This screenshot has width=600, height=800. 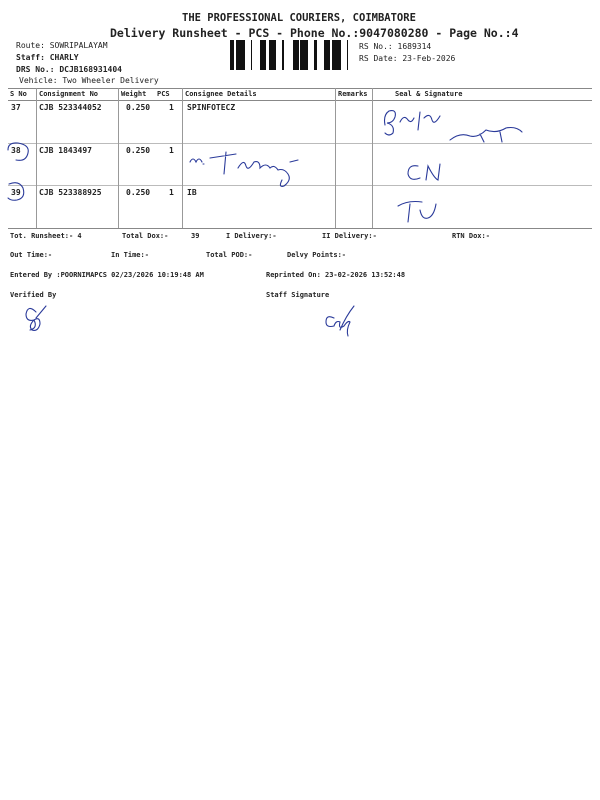 What do you see at coordinates (134, 94) in the screenshot?
I see `col-weight: Weight` at bounding box center [134, 94].